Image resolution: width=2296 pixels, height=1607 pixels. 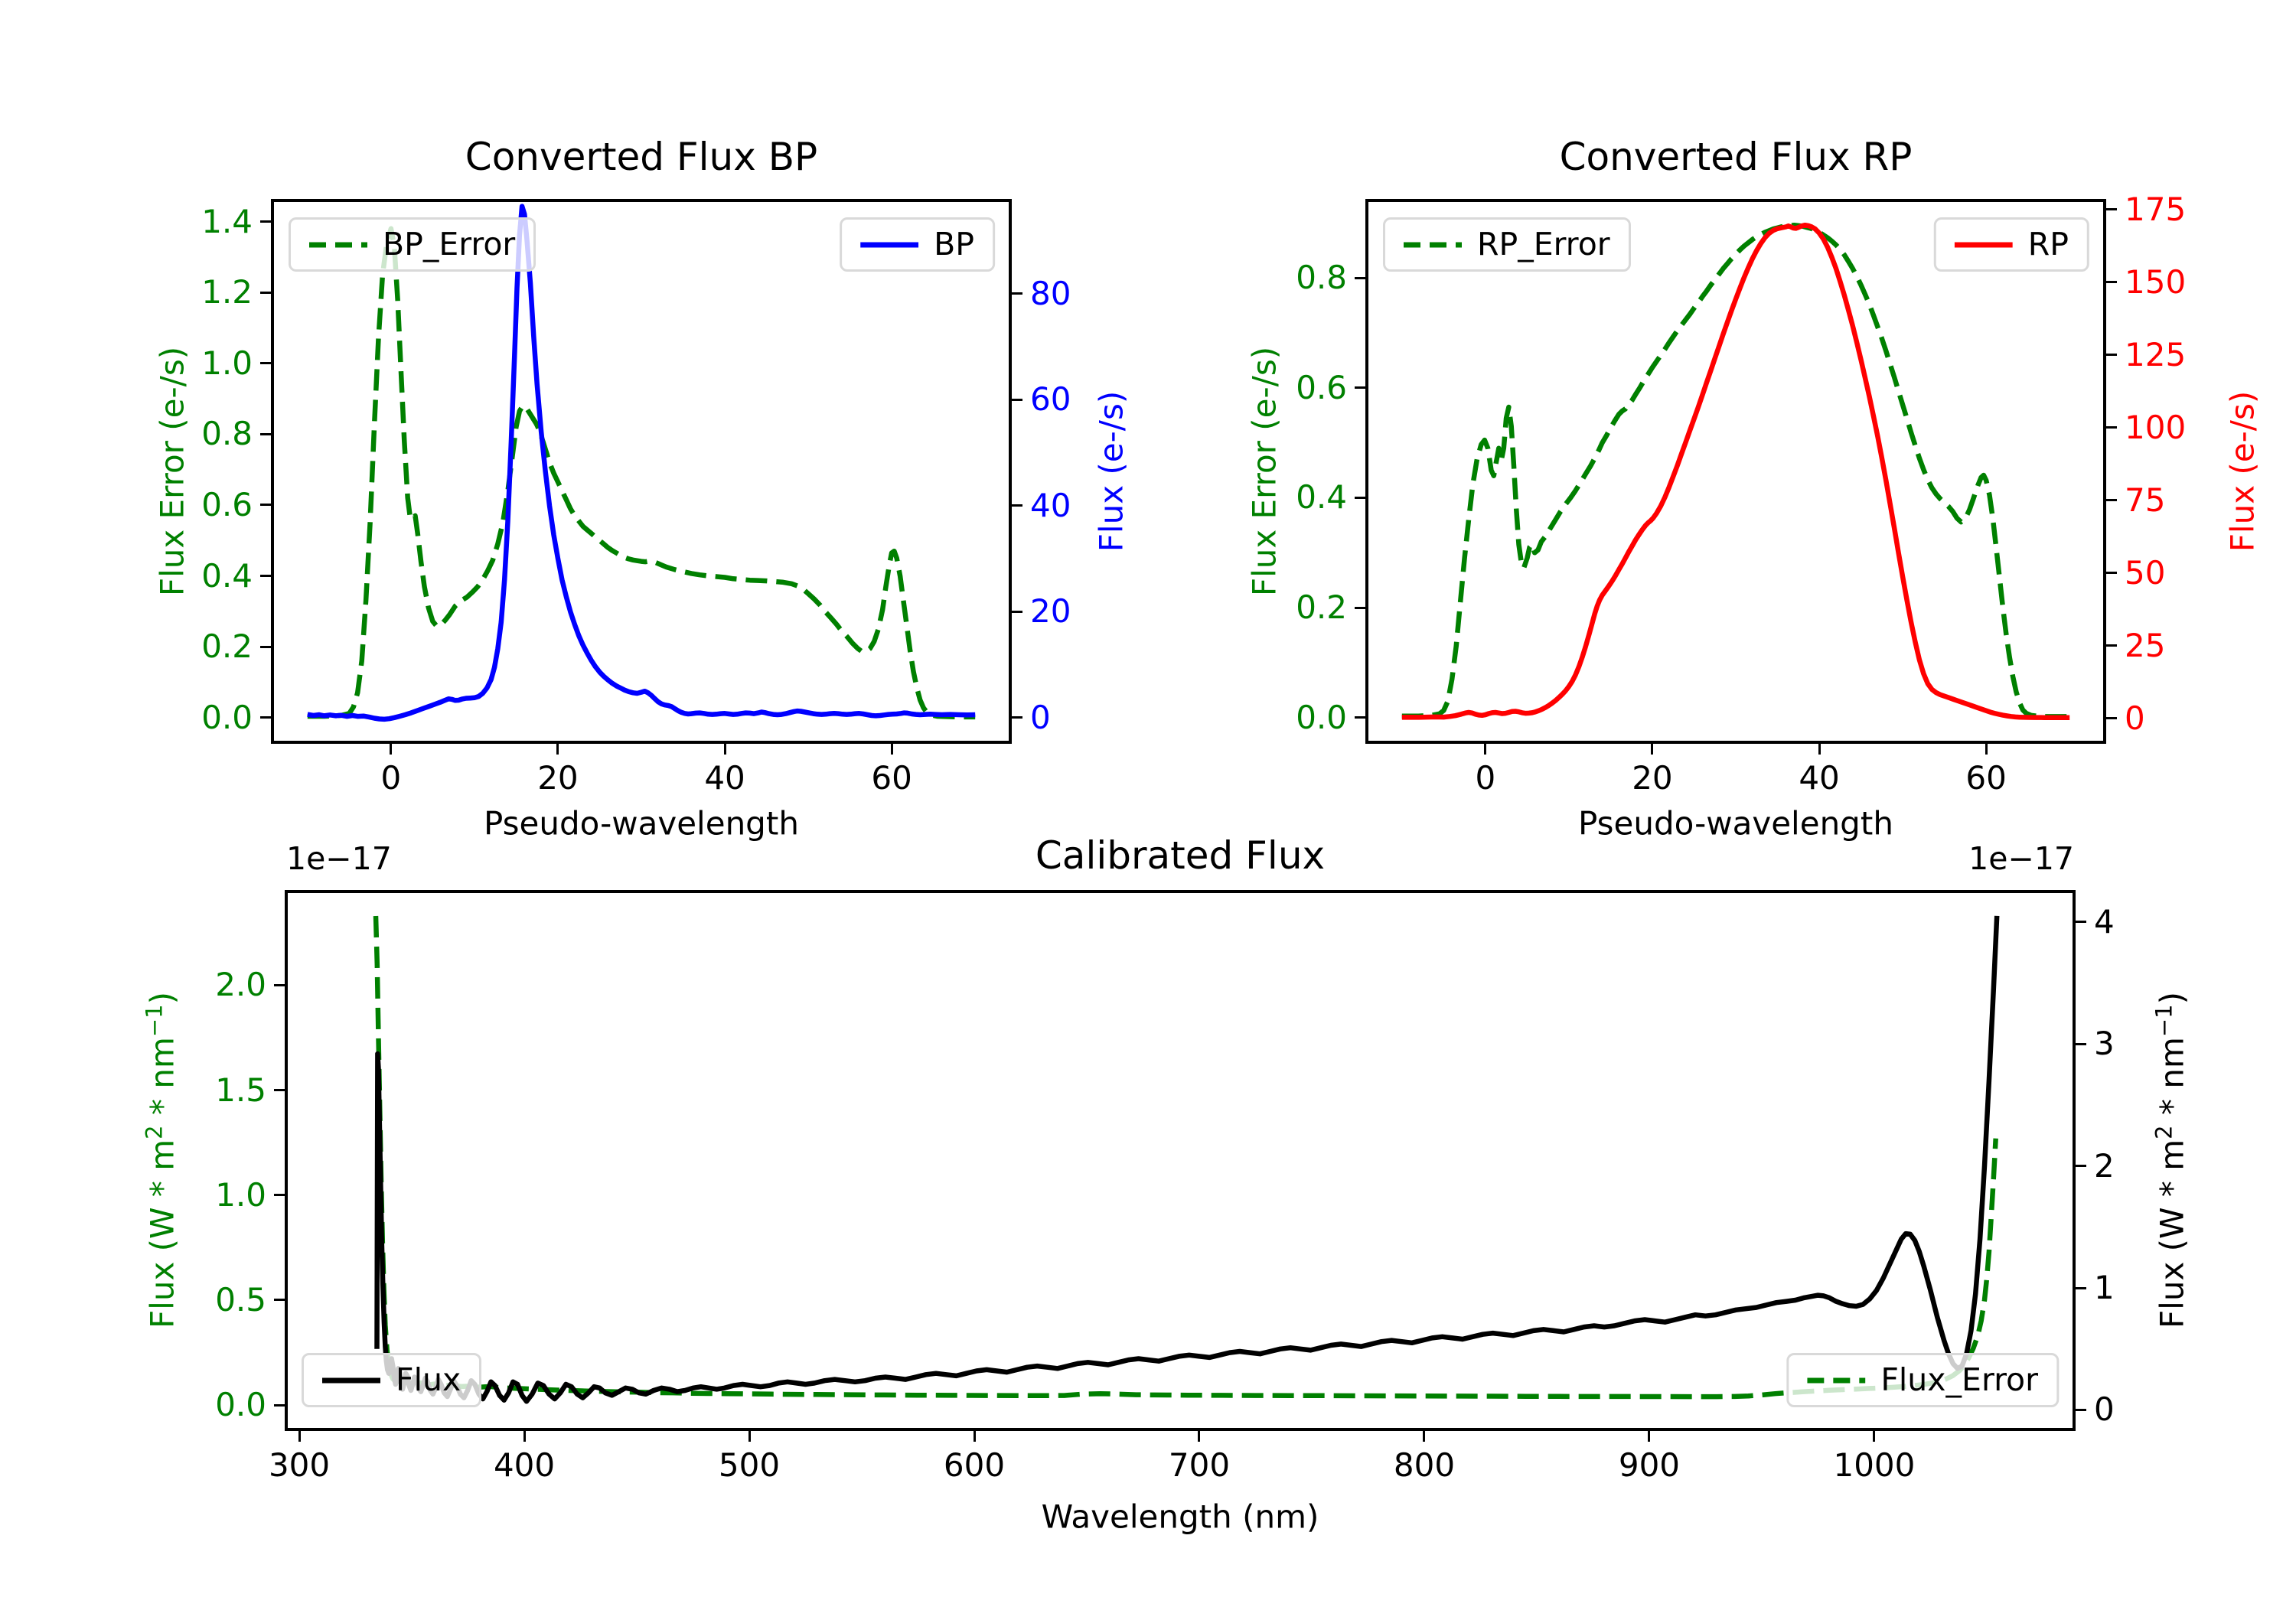 I want to click on cal-ylabel-left-text: Flux (W * m, so click(x=162, y=1234).